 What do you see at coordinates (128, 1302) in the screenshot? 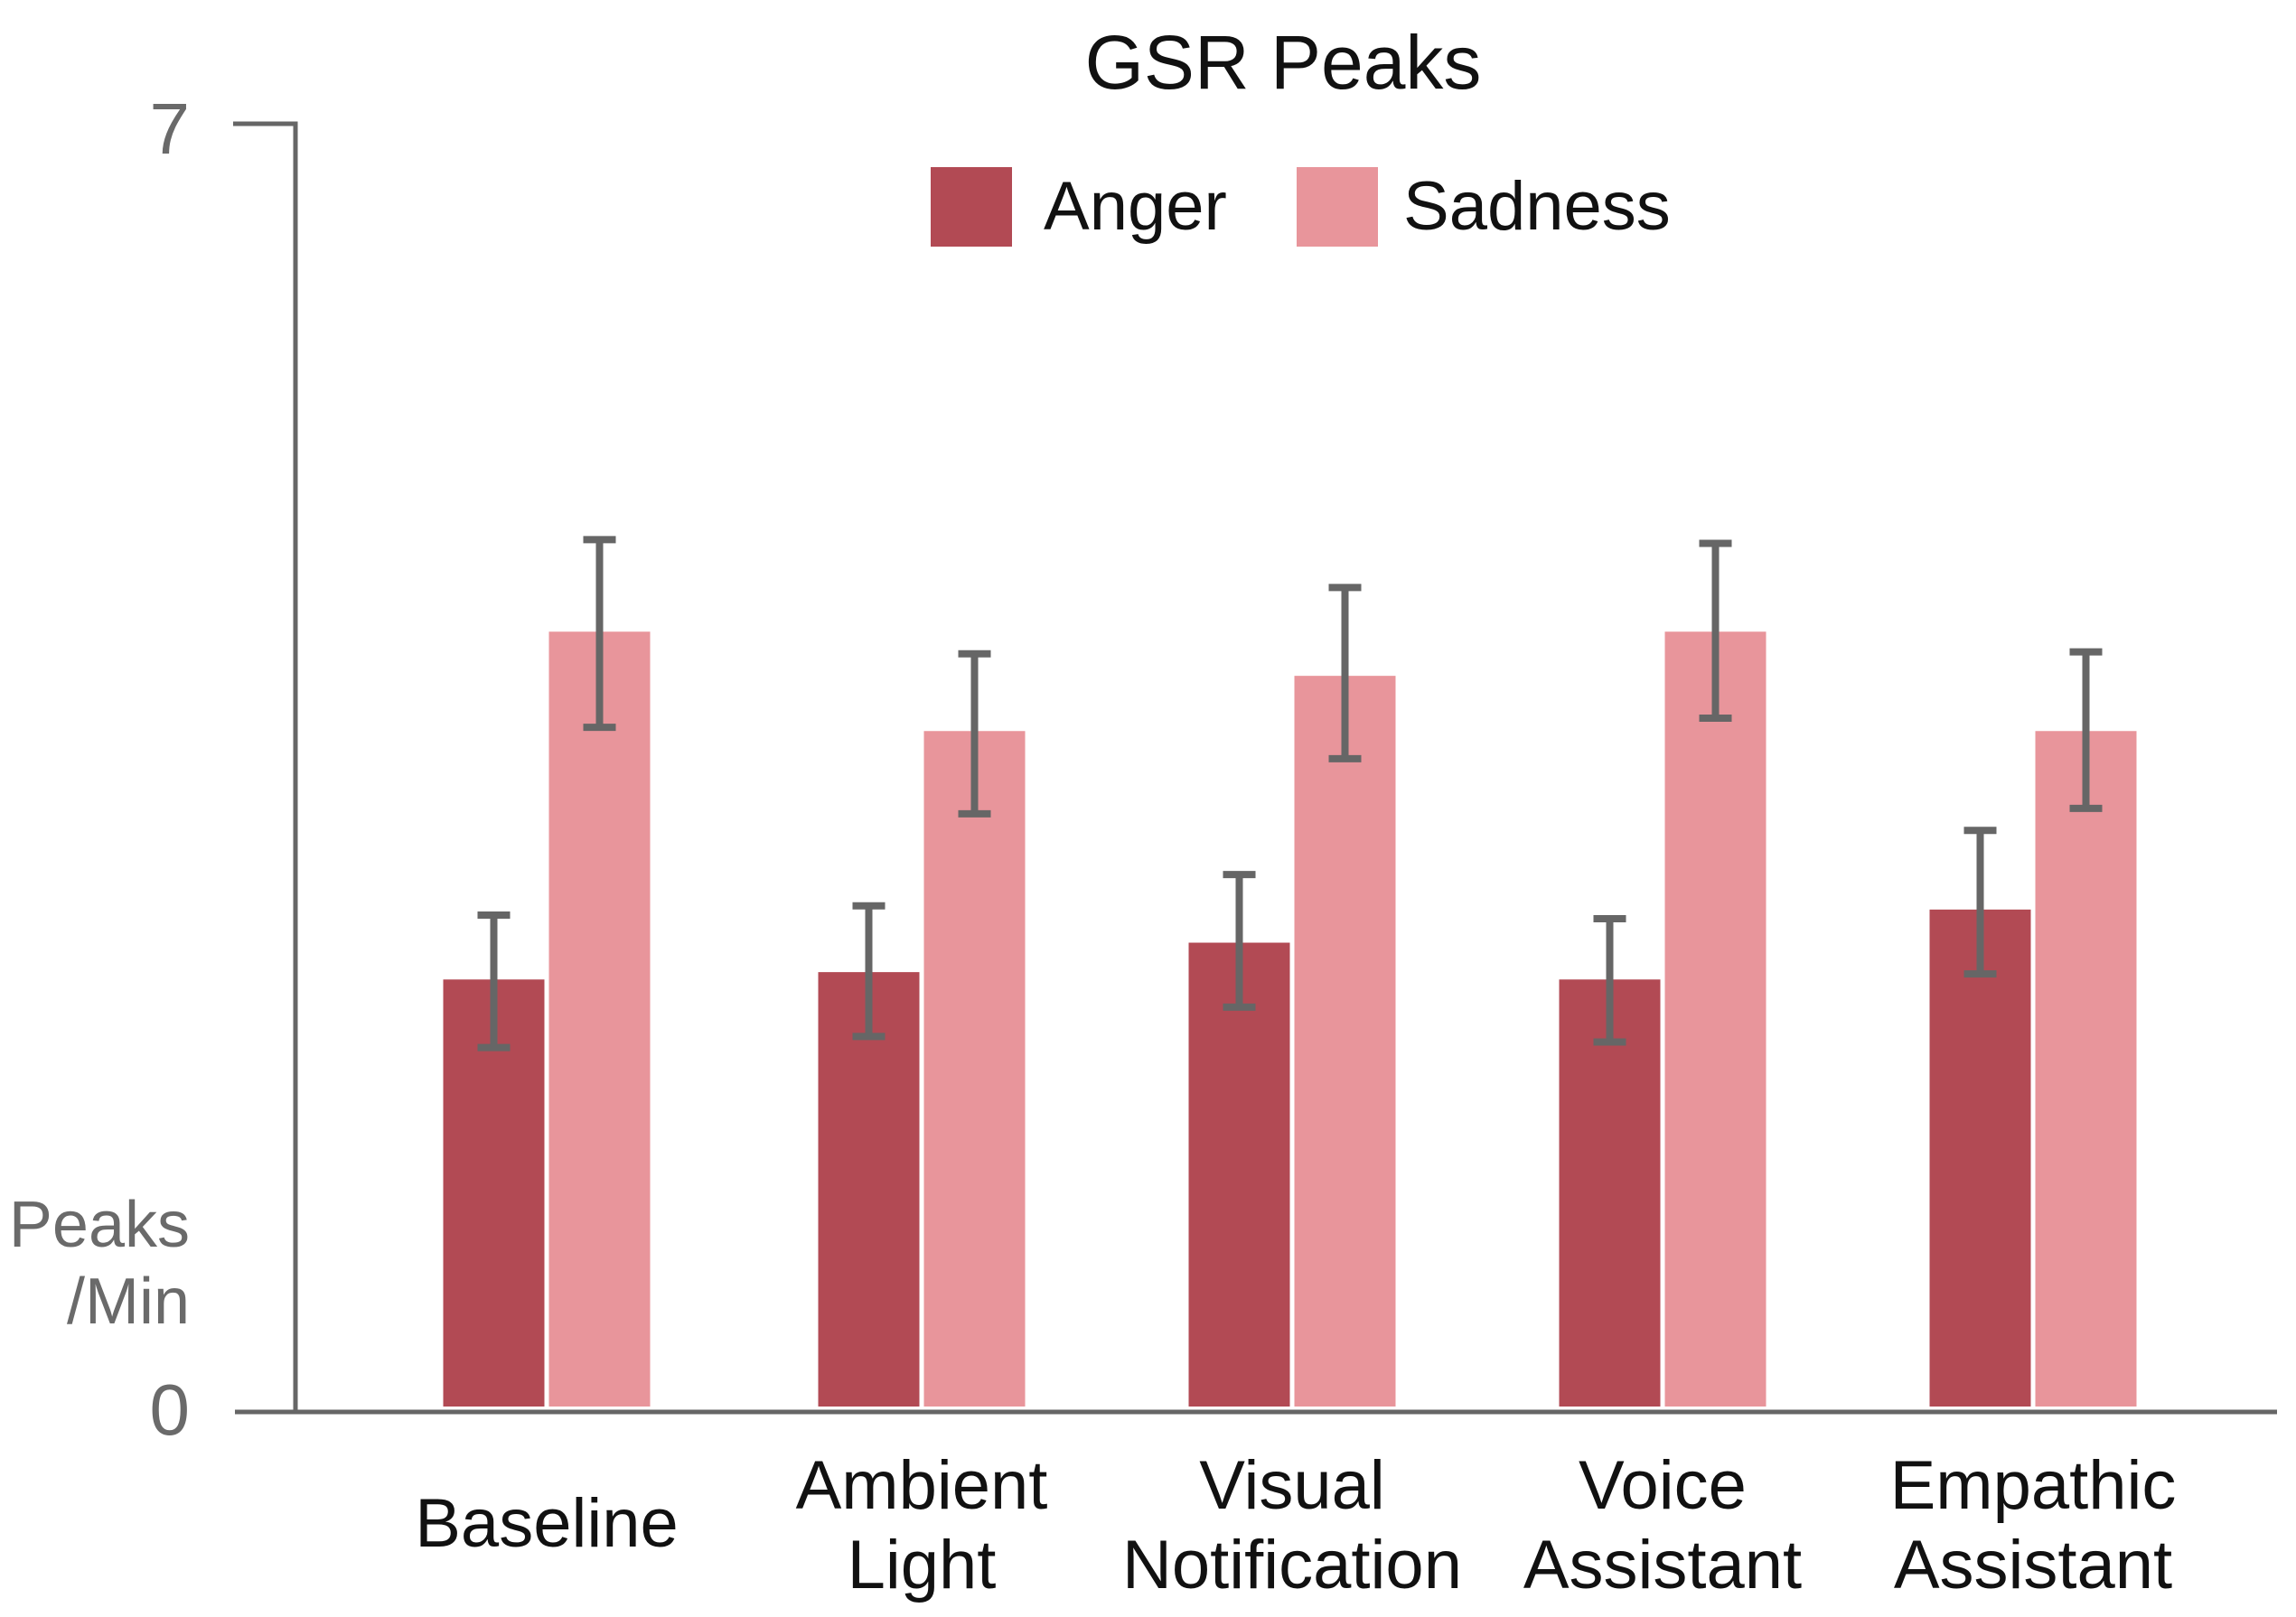
I see `y-axis-label-line-2: /Min` at bounding box center [128, 1302].